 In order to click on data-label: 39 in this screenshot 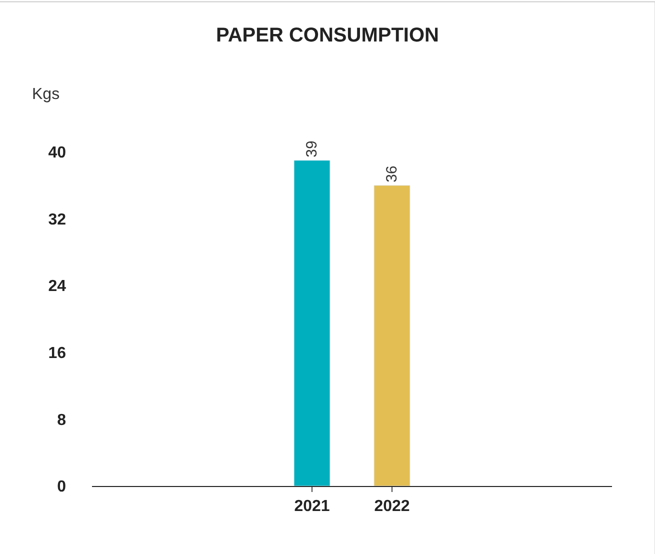, I will do `click(312, 149)`.